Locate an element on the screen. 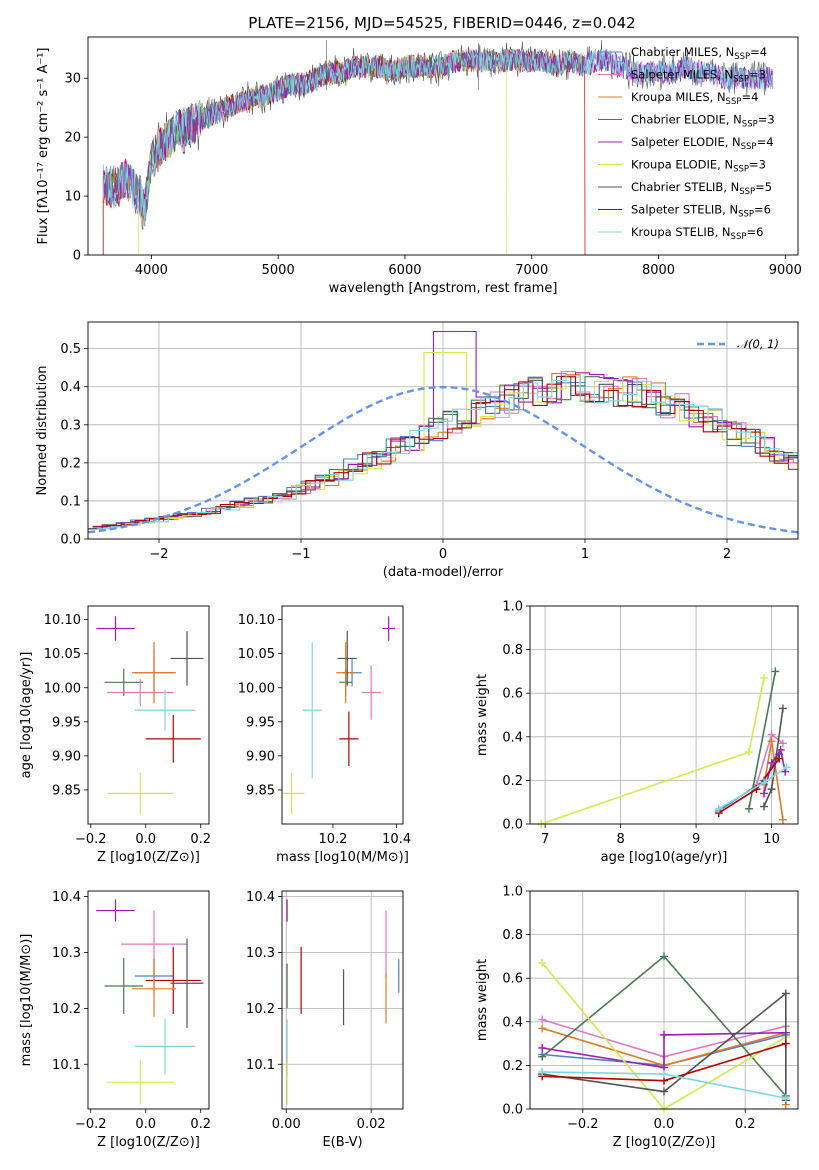 The width and height of the screenshot is (819, 1170). y-tick-label: 9.85 is located at coordinates (260, 790).